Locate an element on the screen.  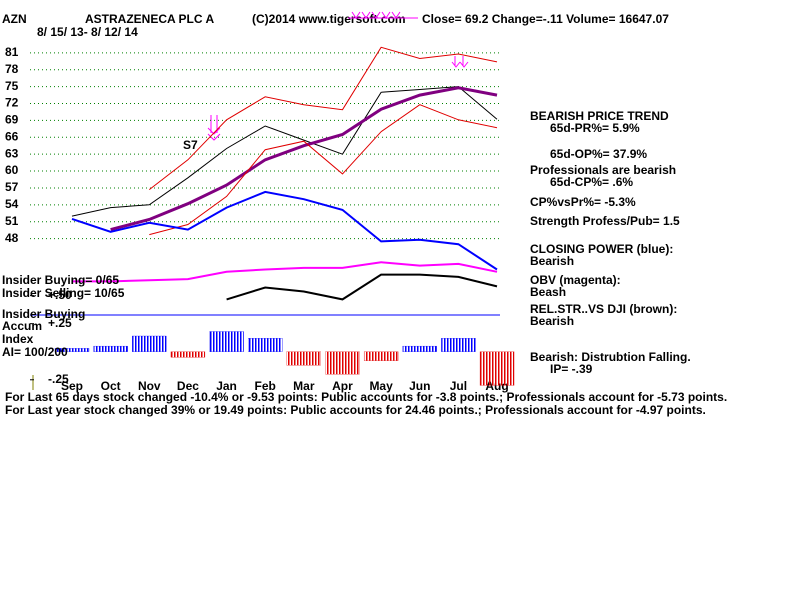
left-note: Index is located at coordinates (18, 339).